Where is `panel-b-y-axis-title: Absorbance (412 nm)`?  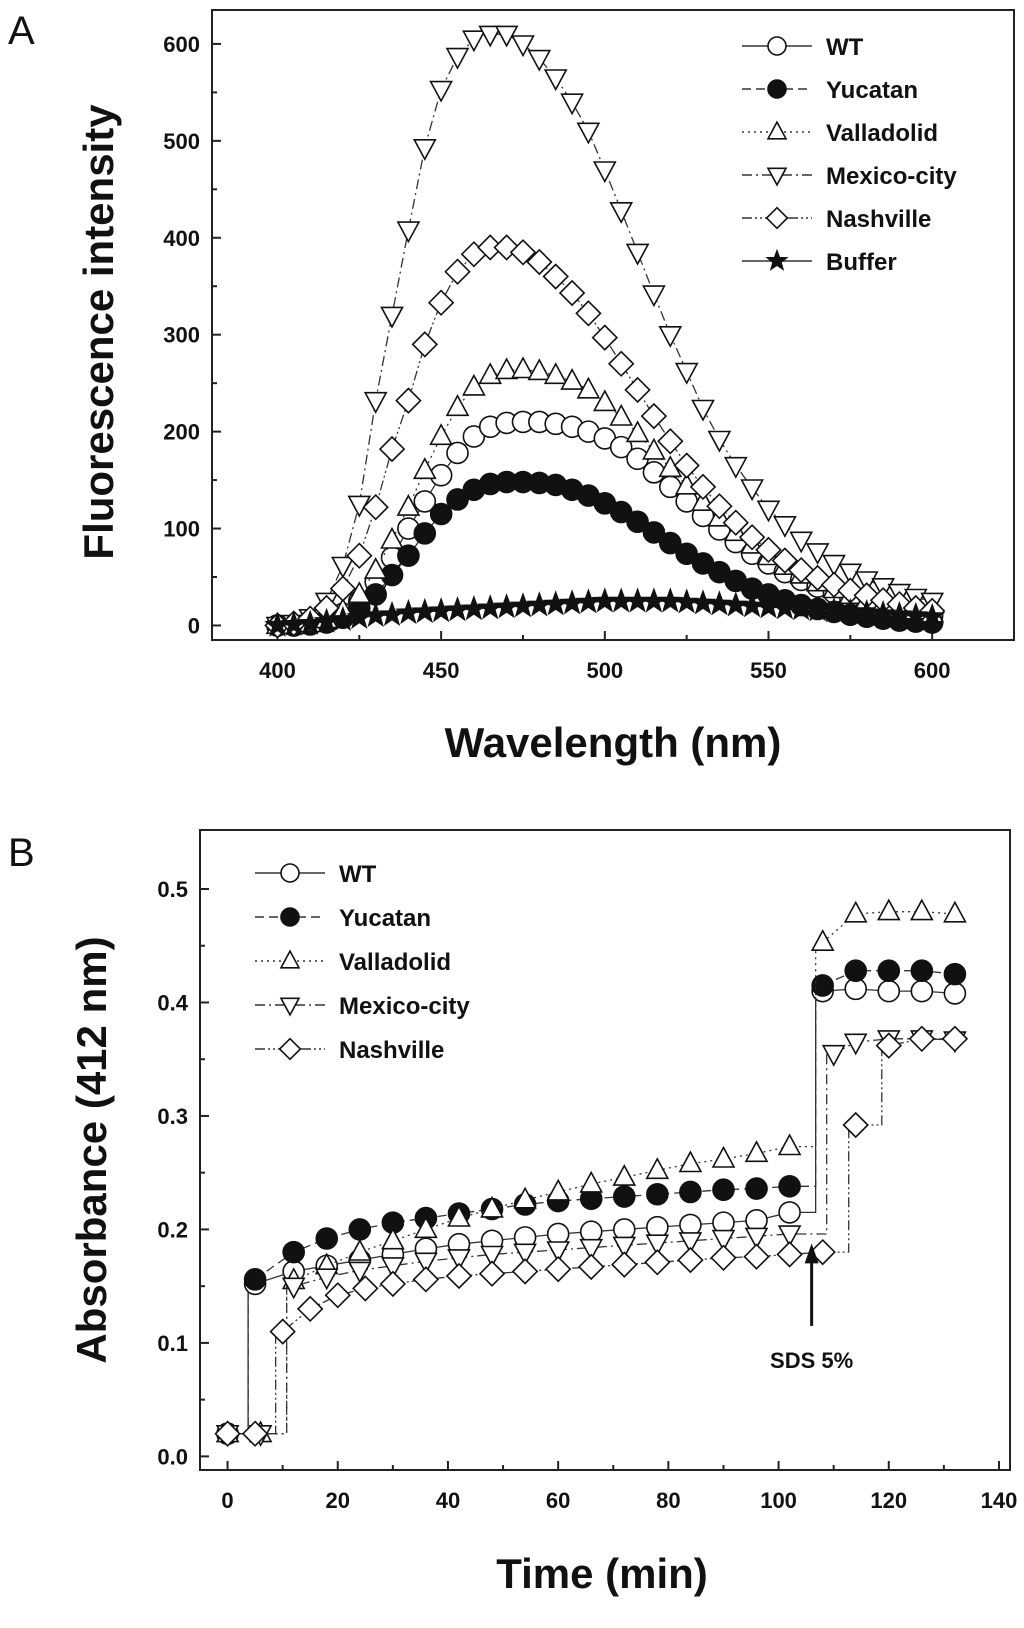 panel-b-y-axis-title: Absorbance (412 nm) is located at coordinates (91, 1149).